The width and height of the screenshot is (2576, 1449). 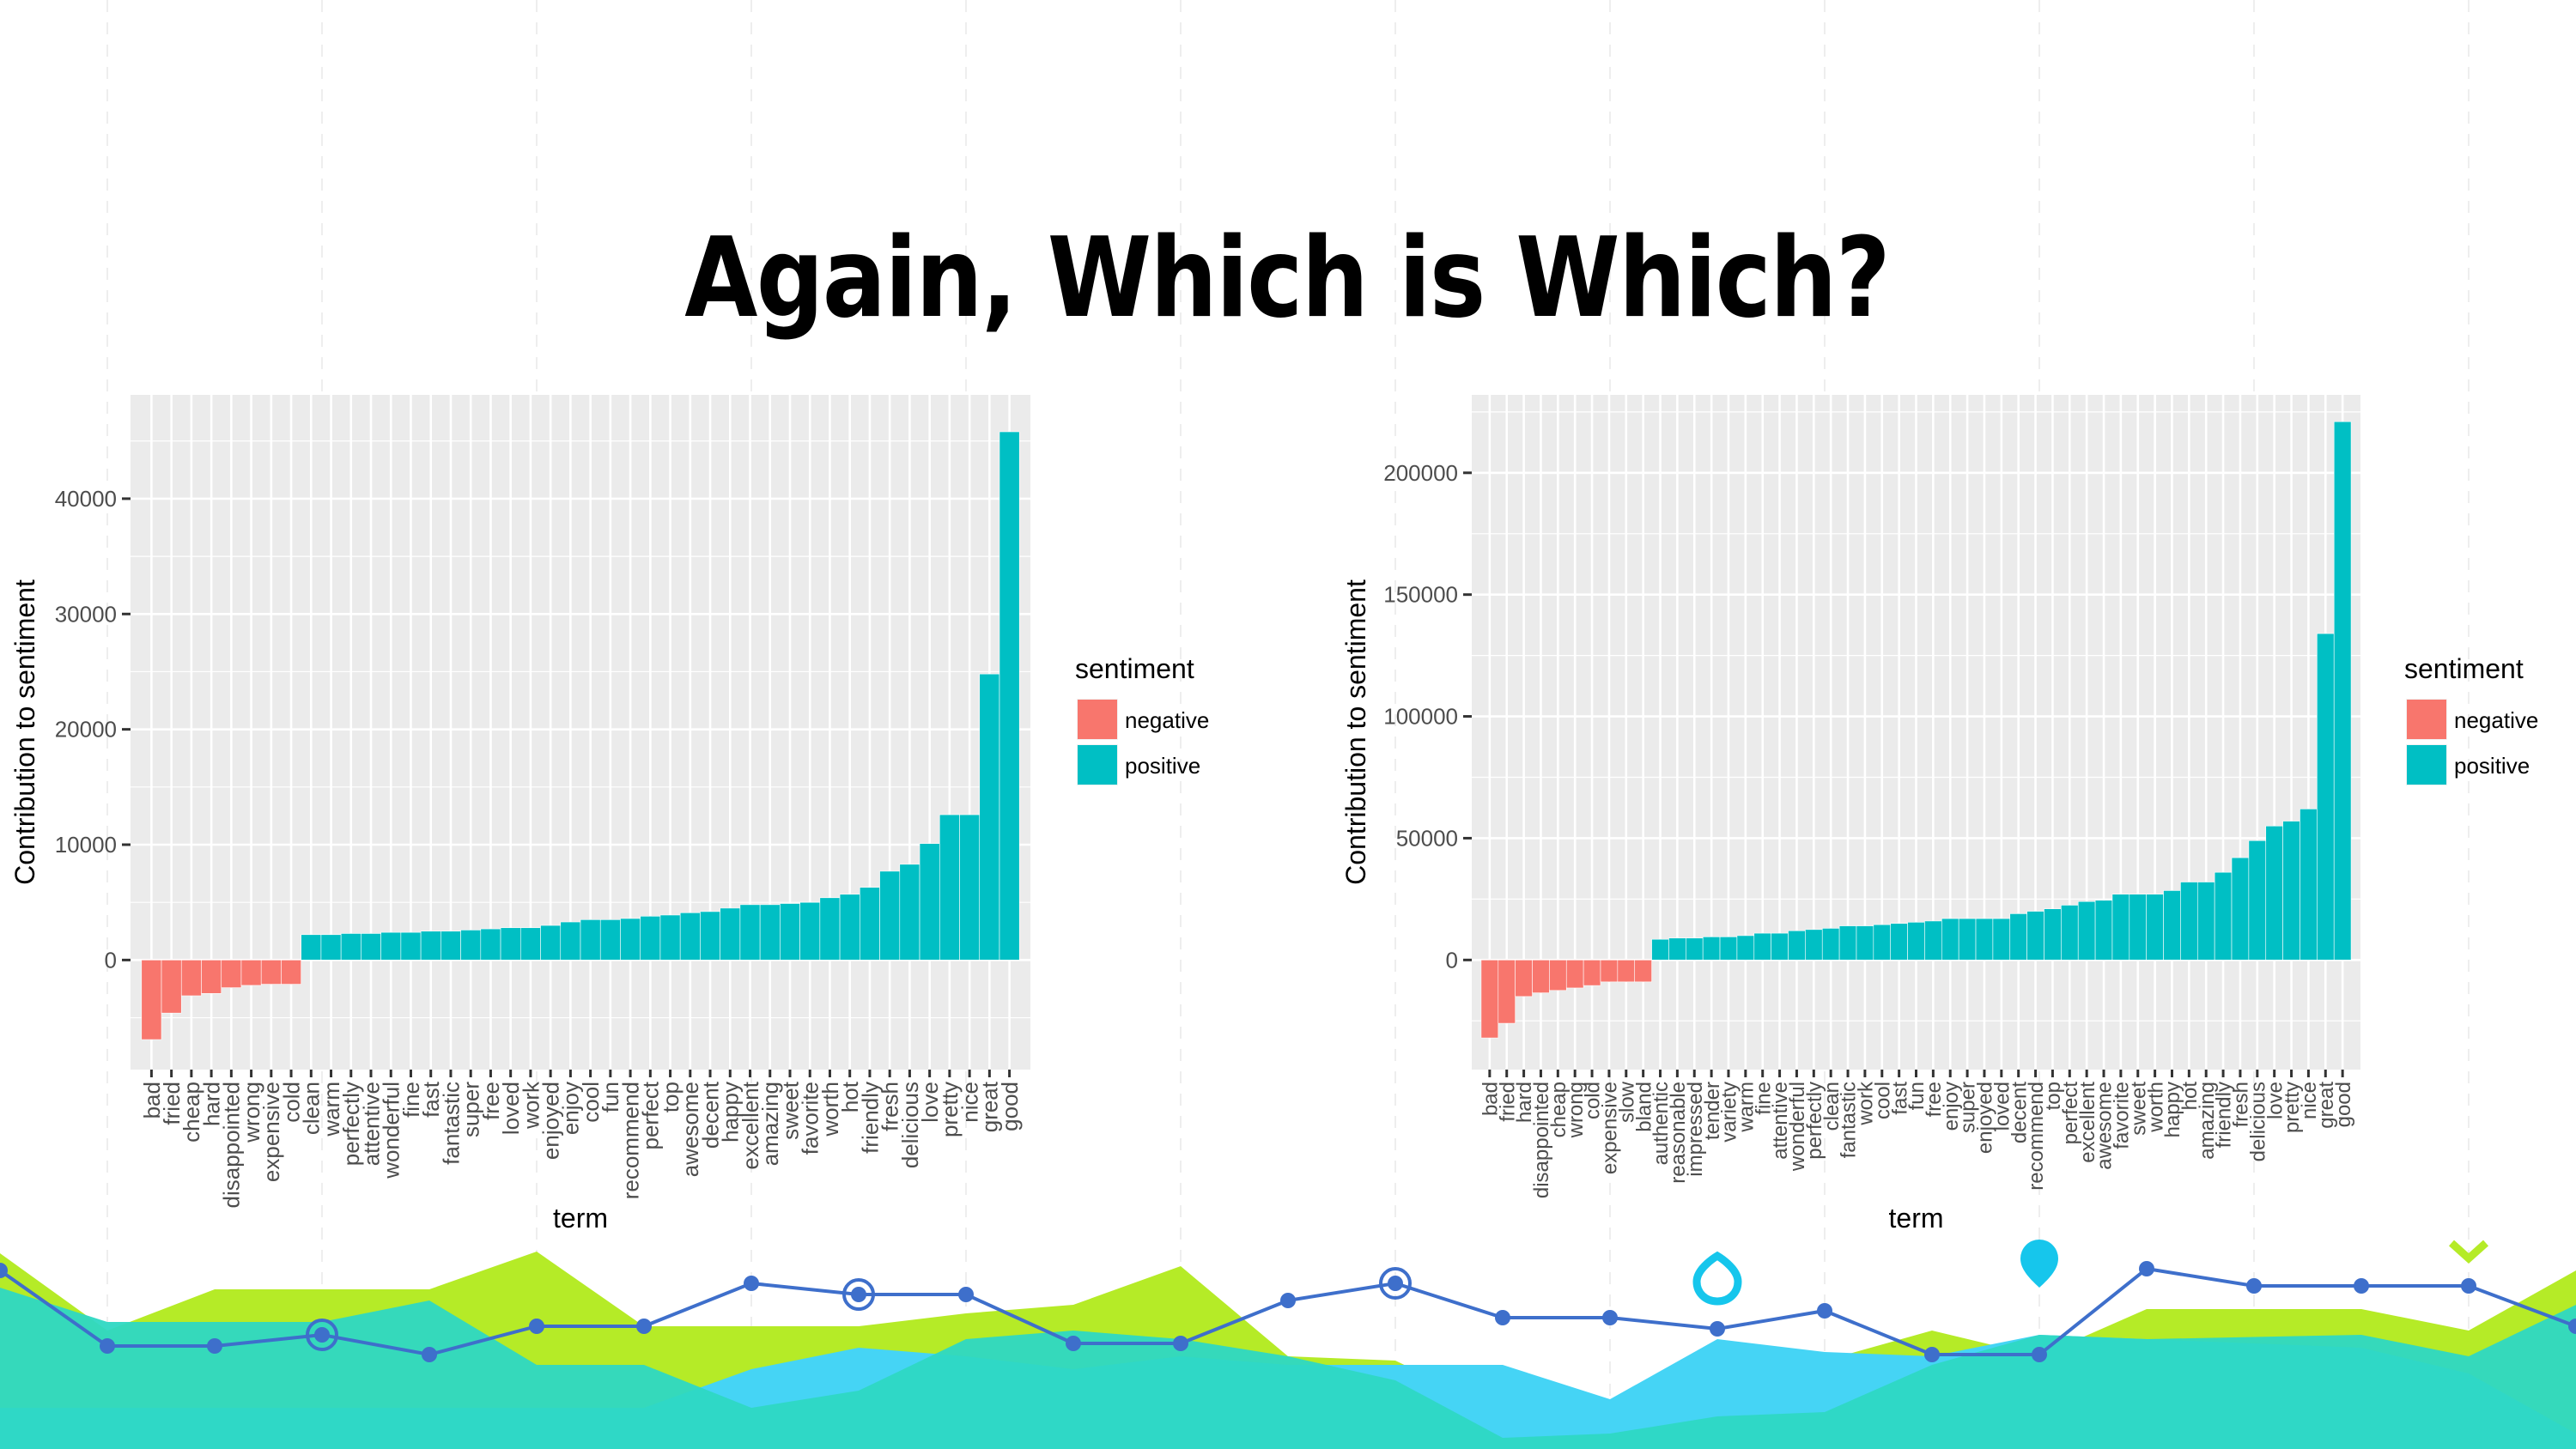 What do you see at coordinates (1644, 1107) in the screenshot?
I see `x-tick-label-bland: bland` at bounding box center [1644, 1107].